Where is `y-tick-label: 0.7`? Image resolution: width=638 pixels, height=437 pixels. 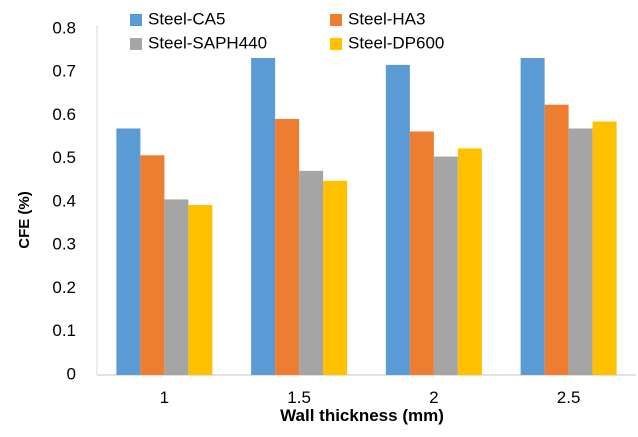 y-tick-label: 0.7 is located at coordinates (64, 71).